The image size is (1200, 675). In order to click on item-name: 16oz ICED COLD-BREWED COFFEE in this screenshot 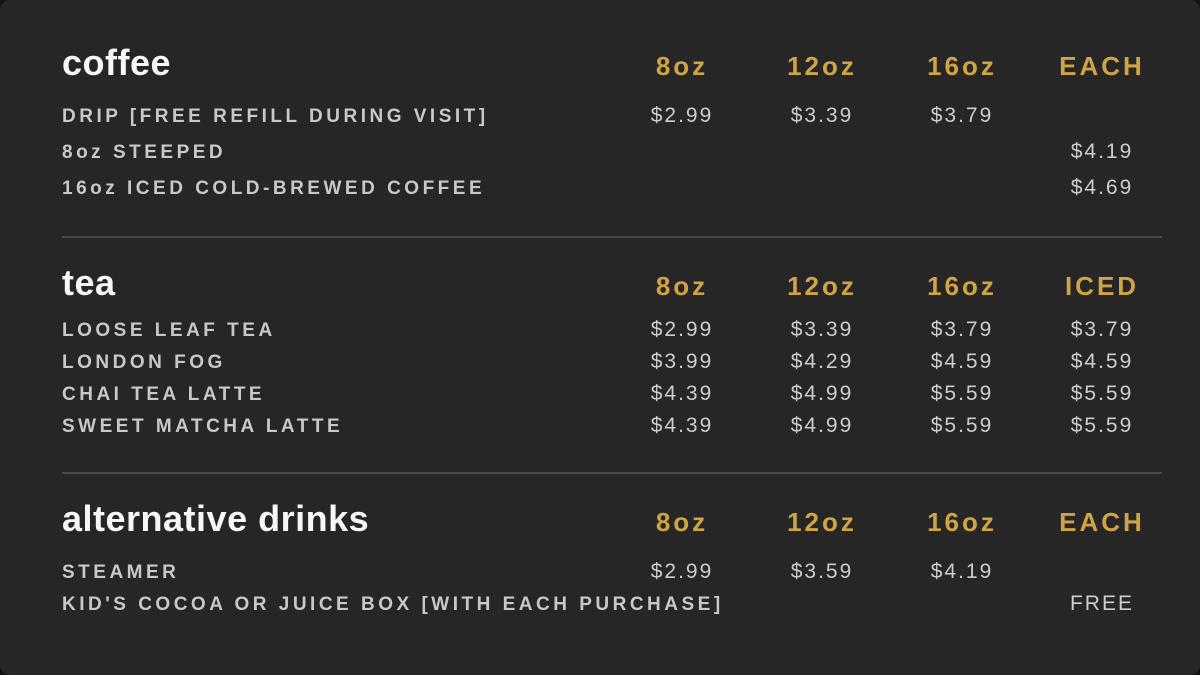, I will do `click(274, 188)`.